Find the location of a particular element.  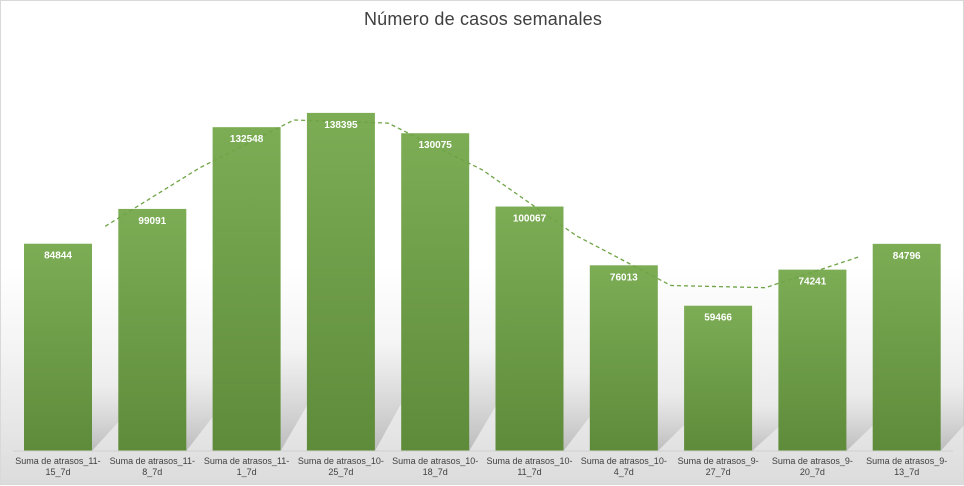

category-label: Suma de atrasos_10- 25_7d is located at coordinates (341, 467).